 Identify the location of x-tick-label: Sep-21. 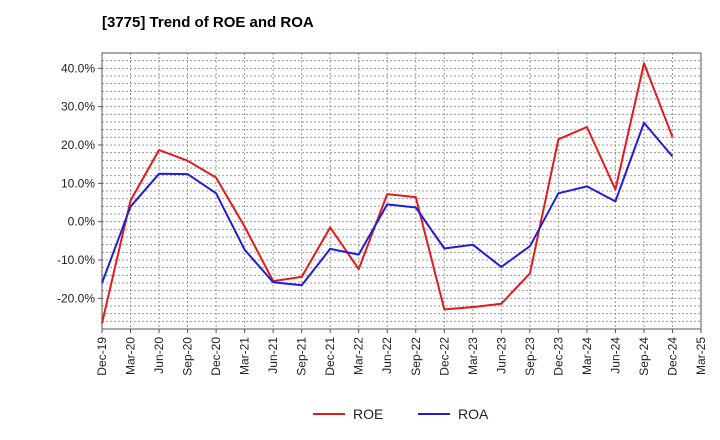
(302, 356).